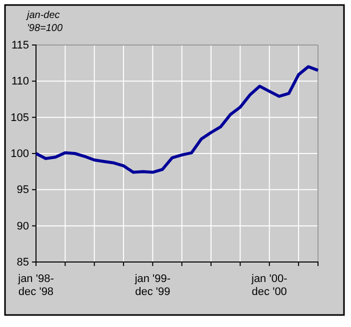 The width and height of the screenshot is (351, 327). Describe the element at coordinates (269, 285) in the screenshot. I see `x-tick-label: jan '00-dec '00` at that location.